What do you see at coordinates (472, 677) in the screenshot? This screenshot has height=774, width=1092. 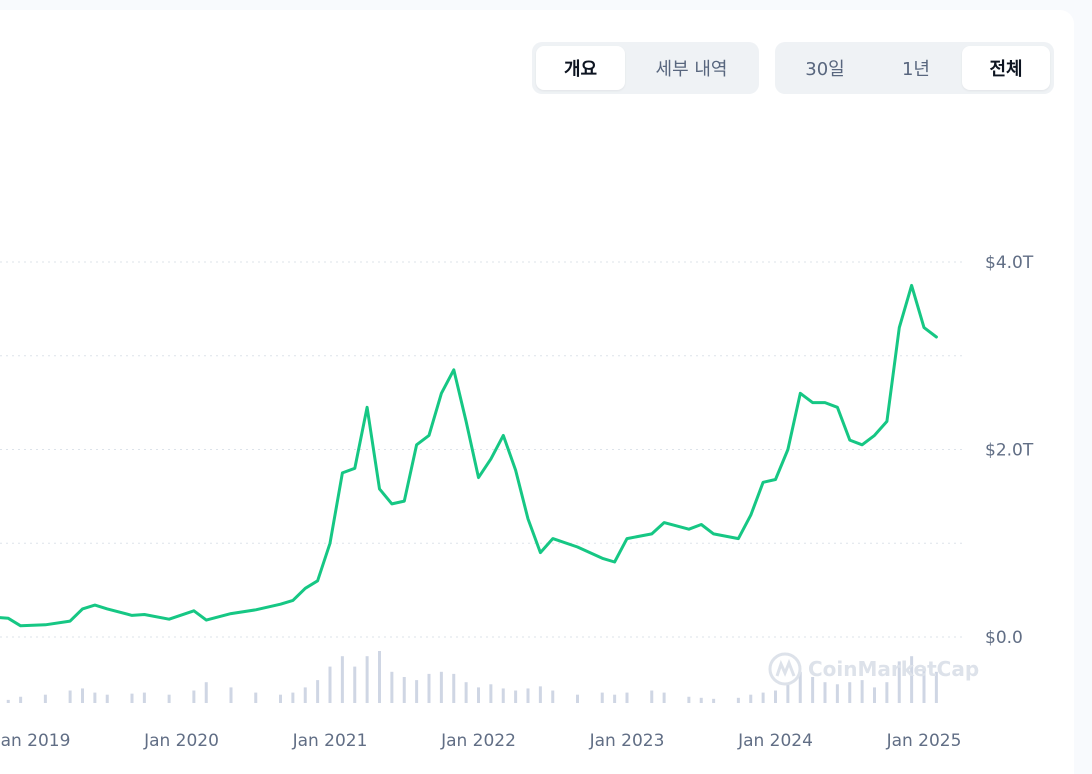 I see `volume-bars` at bounding box center [472, 677].